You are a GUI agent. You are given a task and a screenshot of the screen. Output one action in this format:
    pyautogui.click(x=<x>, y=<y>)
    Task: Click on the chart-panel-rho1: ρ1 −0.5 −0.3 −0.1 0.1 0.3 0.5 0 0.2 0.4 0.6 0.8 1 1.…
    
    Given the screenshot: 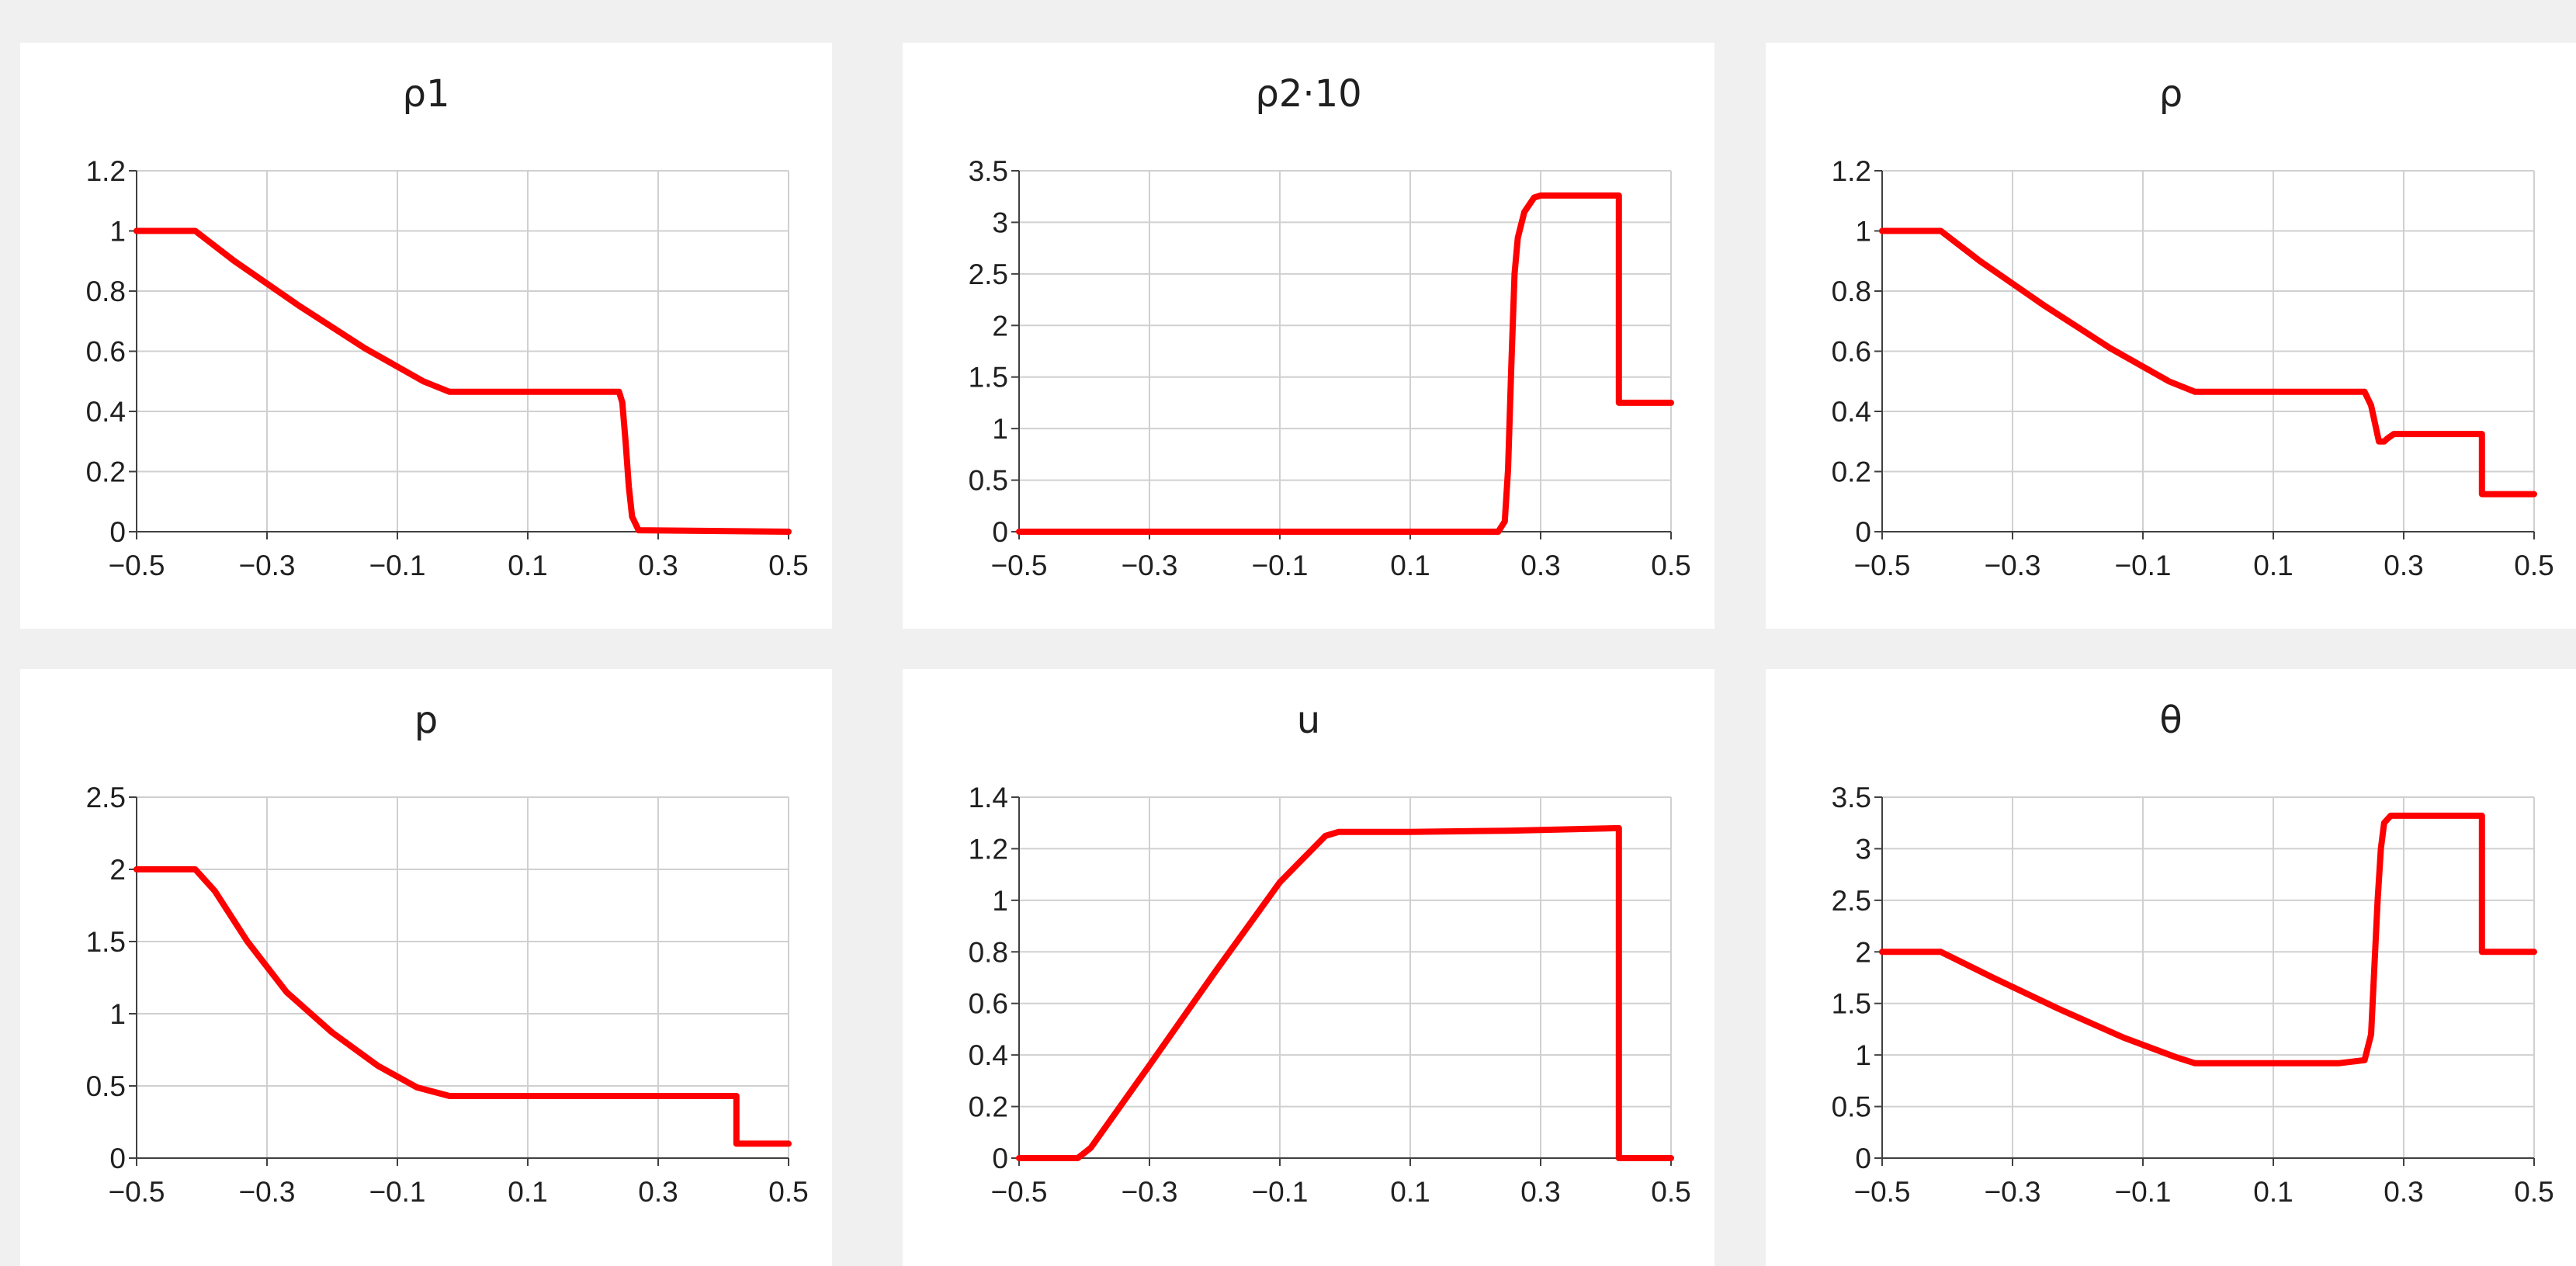 What is the action you would take?
    pyautogui.click(x=426, y=336)
    